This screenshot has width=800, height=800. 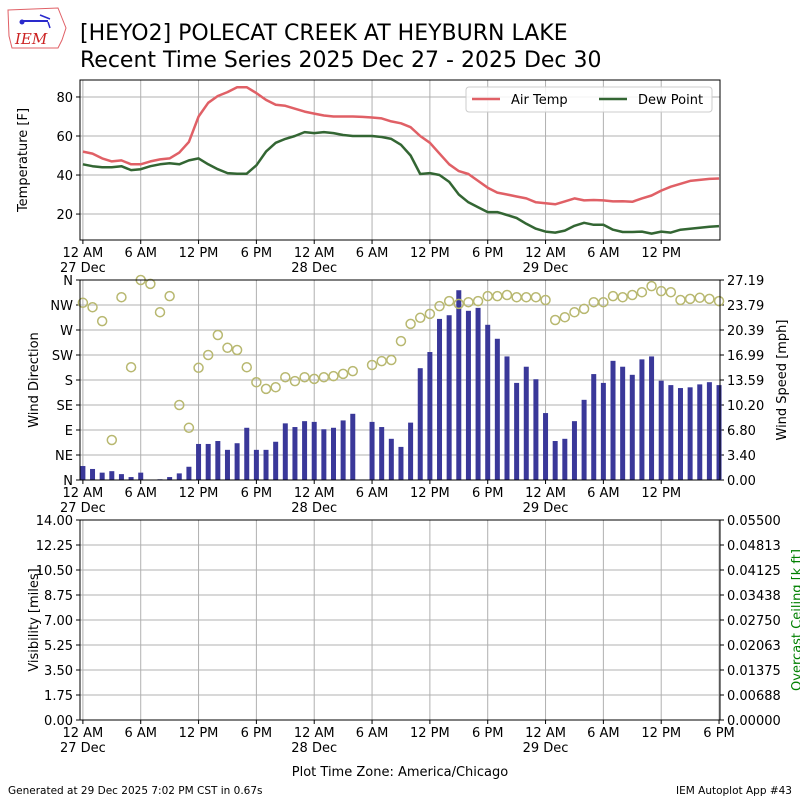 I want to click on y2-axis-label: Wind Speed [mph], so click(x=782, y=380).